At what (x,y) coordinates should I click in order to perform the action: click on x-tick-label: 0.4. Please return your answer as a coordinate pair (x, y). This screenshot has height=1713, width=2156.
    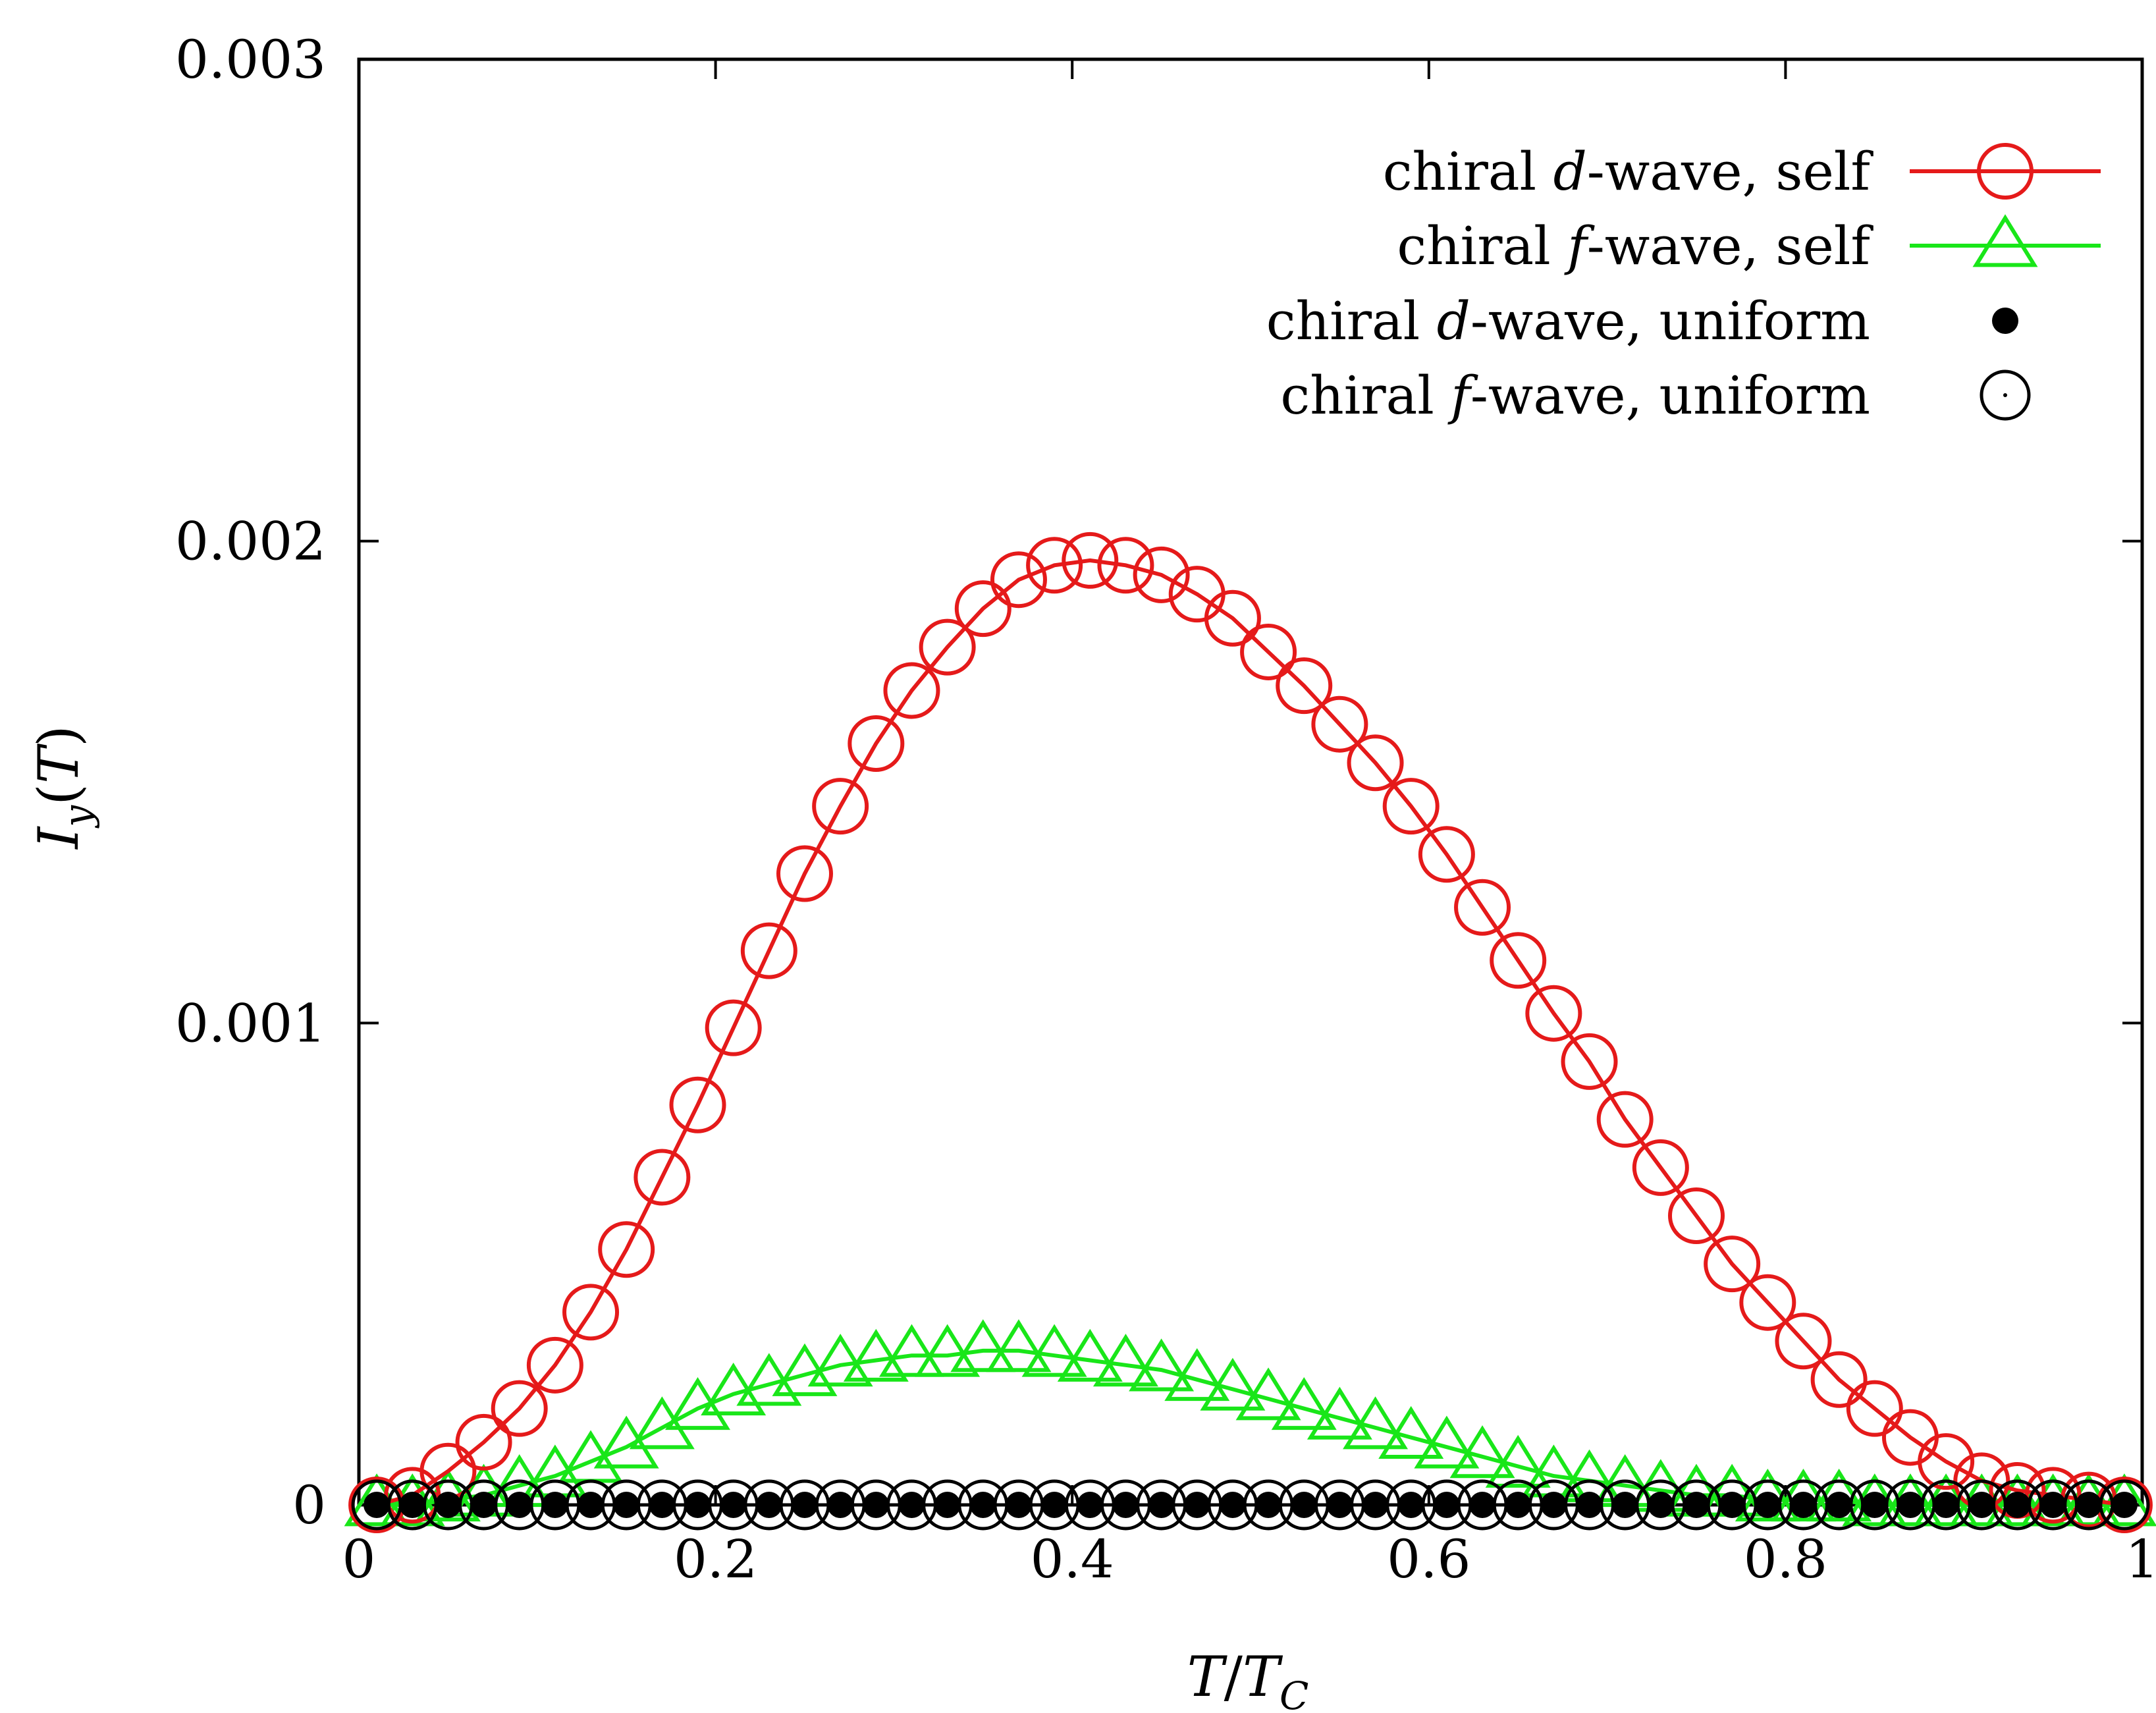
    Looking at the image, I should click on (1072, 1560).